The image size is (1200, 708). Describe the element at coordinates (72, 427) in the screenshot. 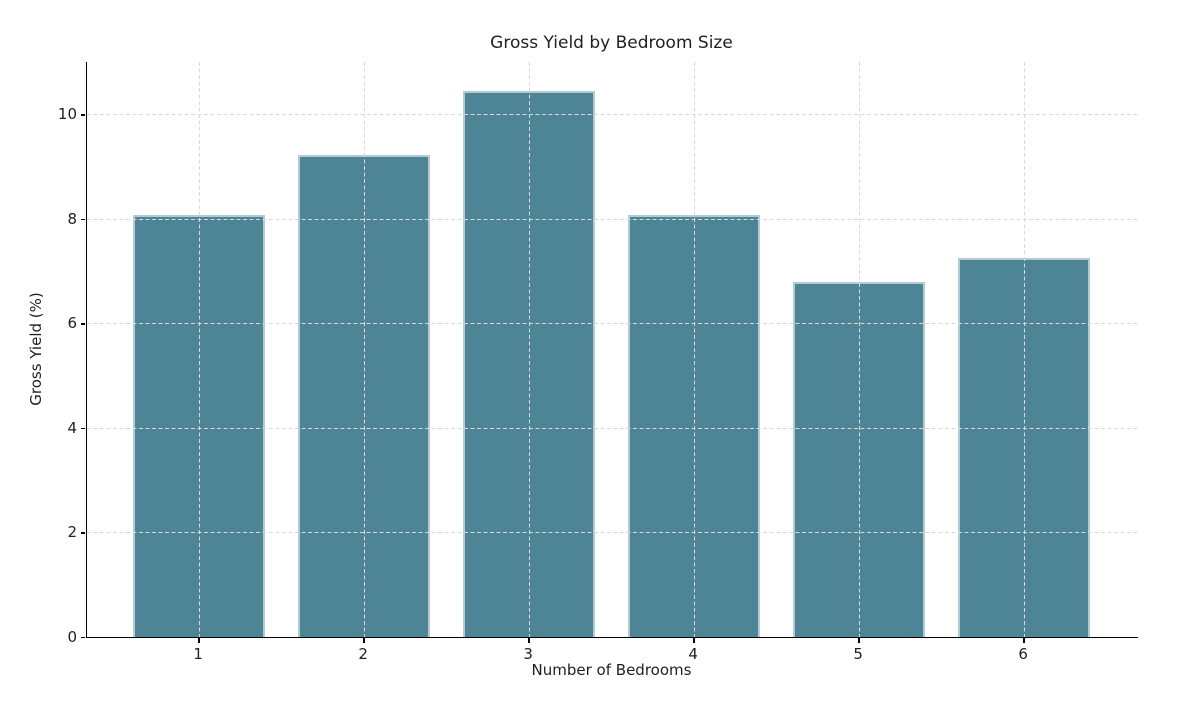

I see `y-tick-label-4: 4` at that location.